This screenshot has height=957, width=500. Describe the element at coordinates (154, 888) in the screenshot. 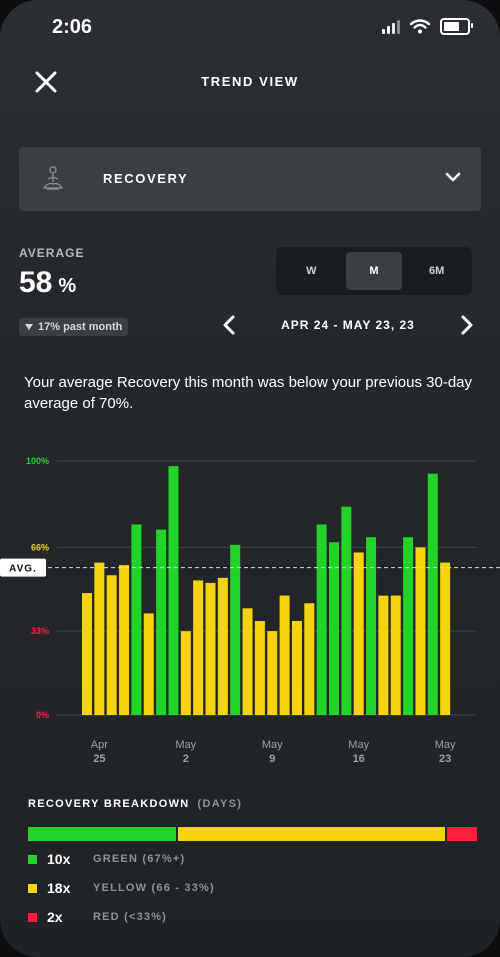

I see `yellow-label: YELLOW (66 - 33%)` at that location.